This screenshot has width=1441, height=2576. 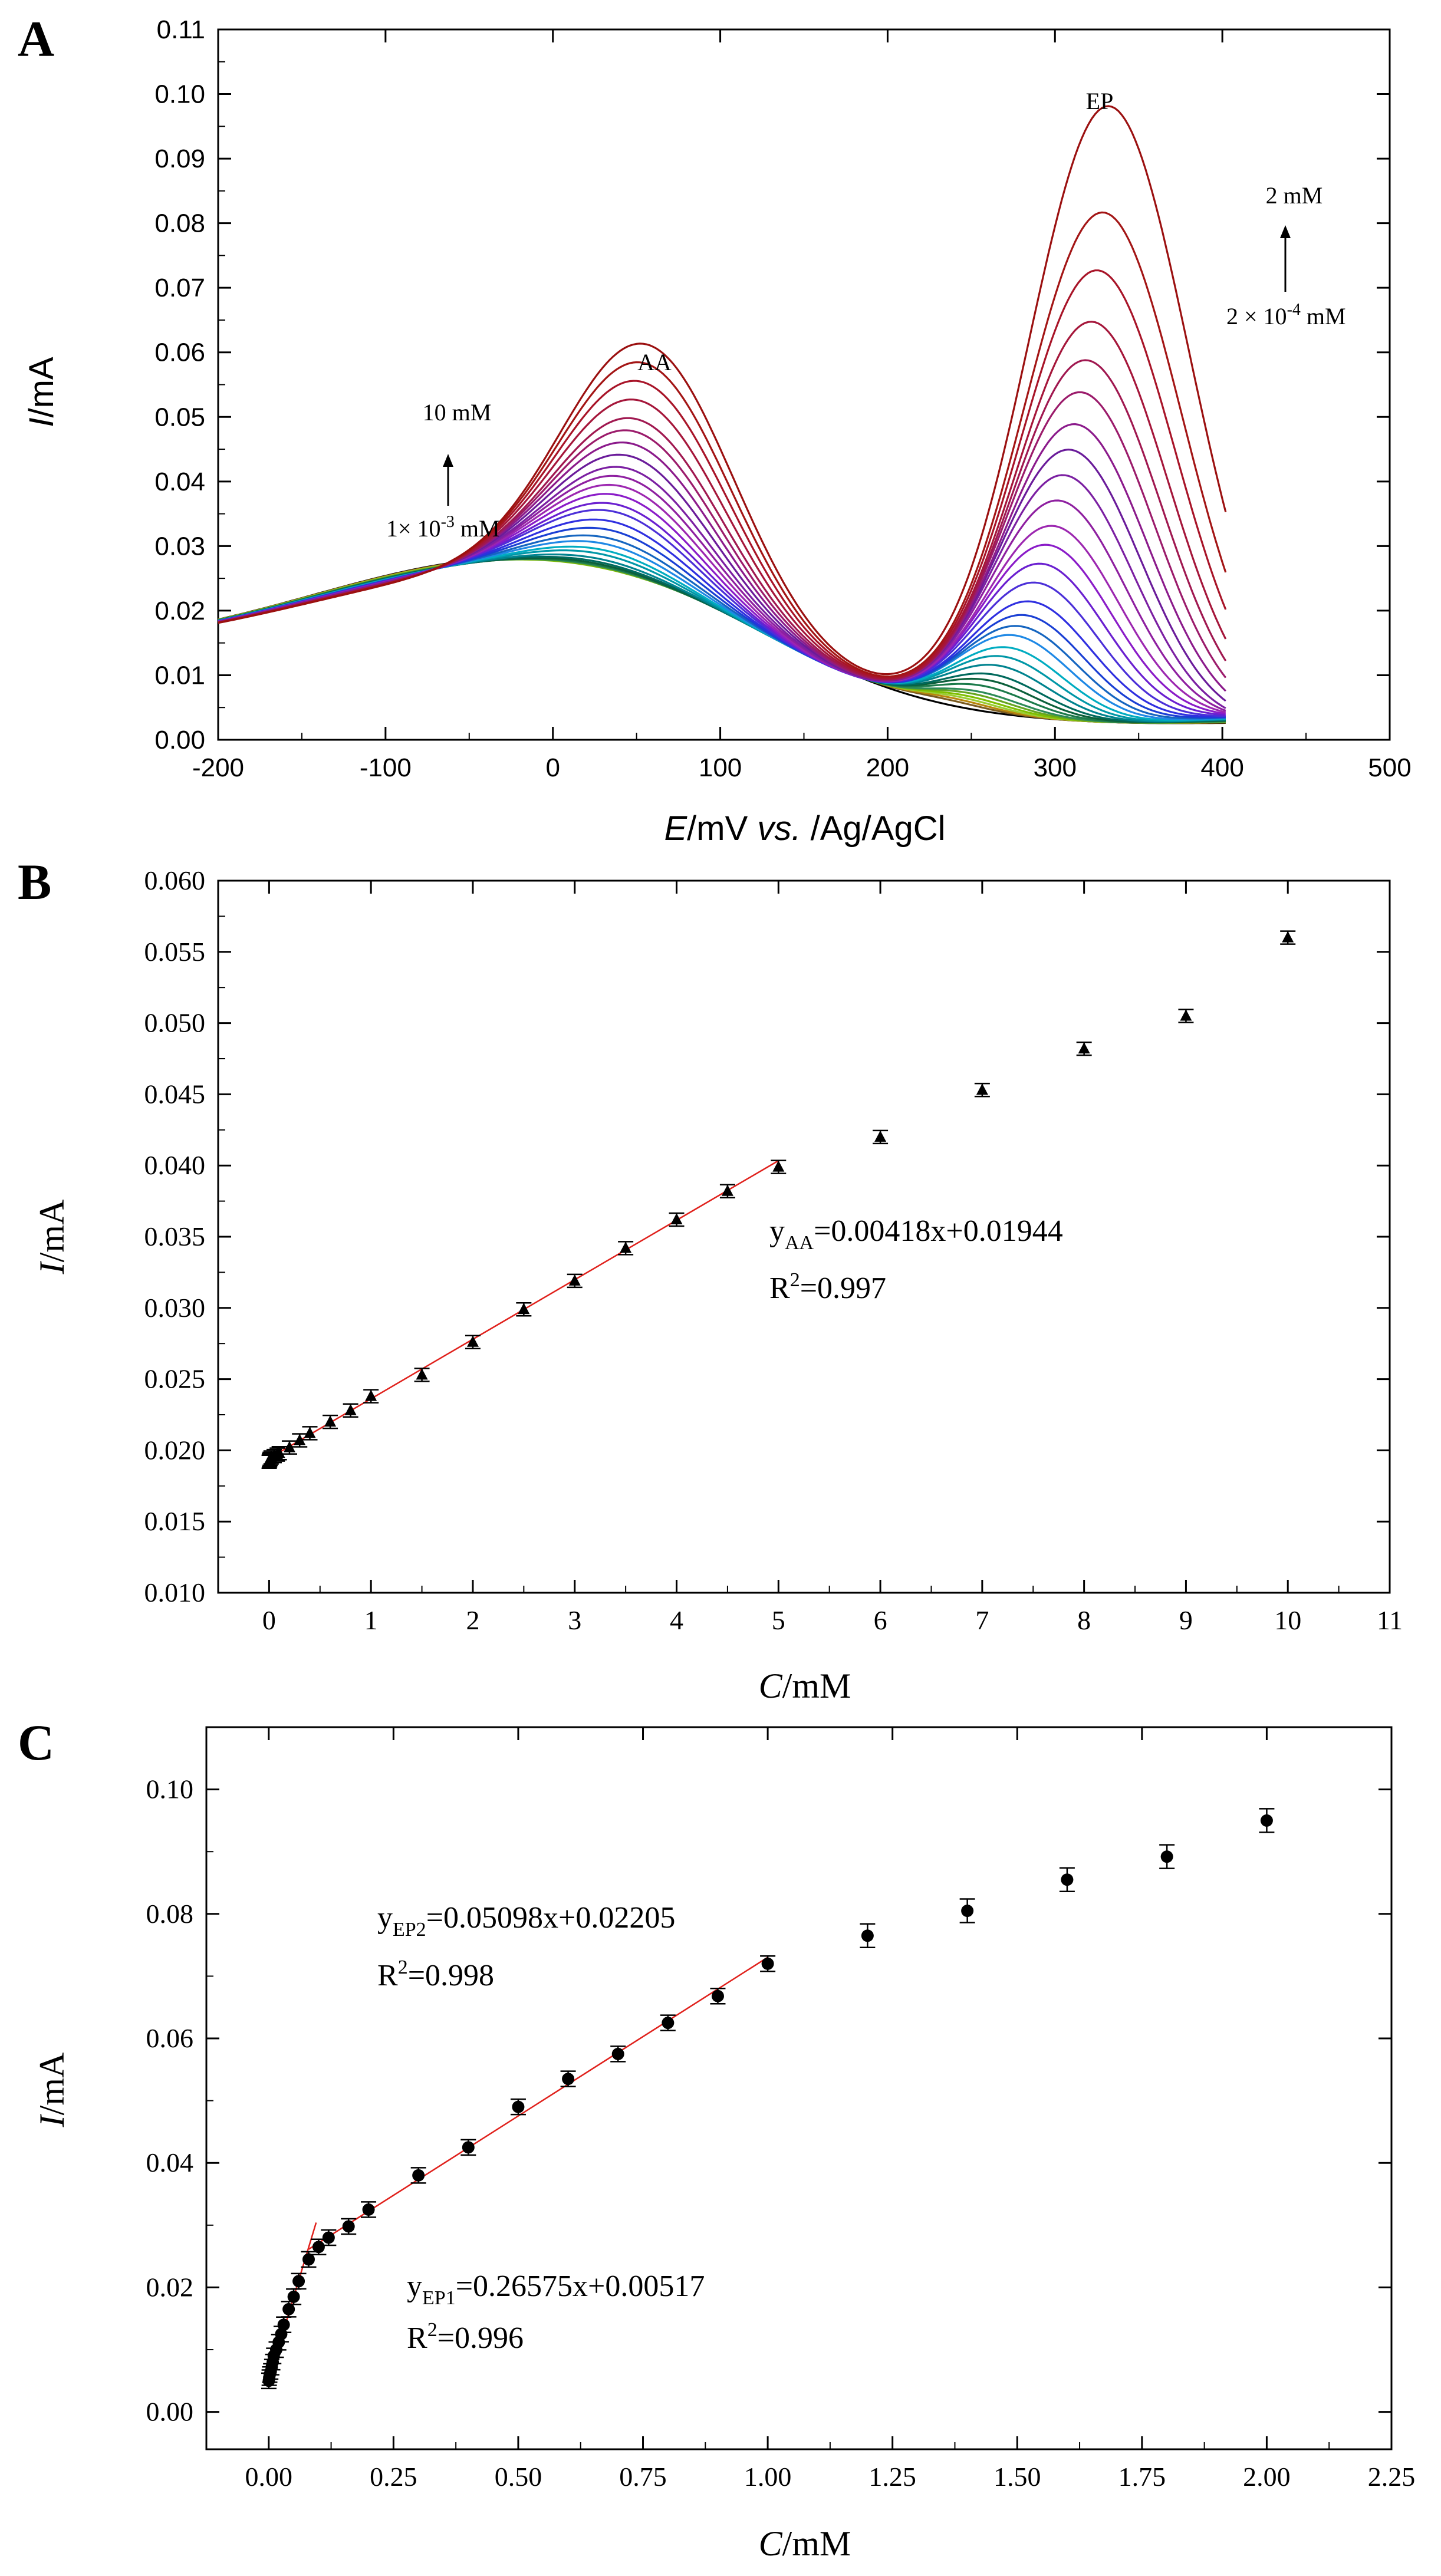 I want to click on panel-b-ylabel: I/mA, so click(x=51, y=1237).